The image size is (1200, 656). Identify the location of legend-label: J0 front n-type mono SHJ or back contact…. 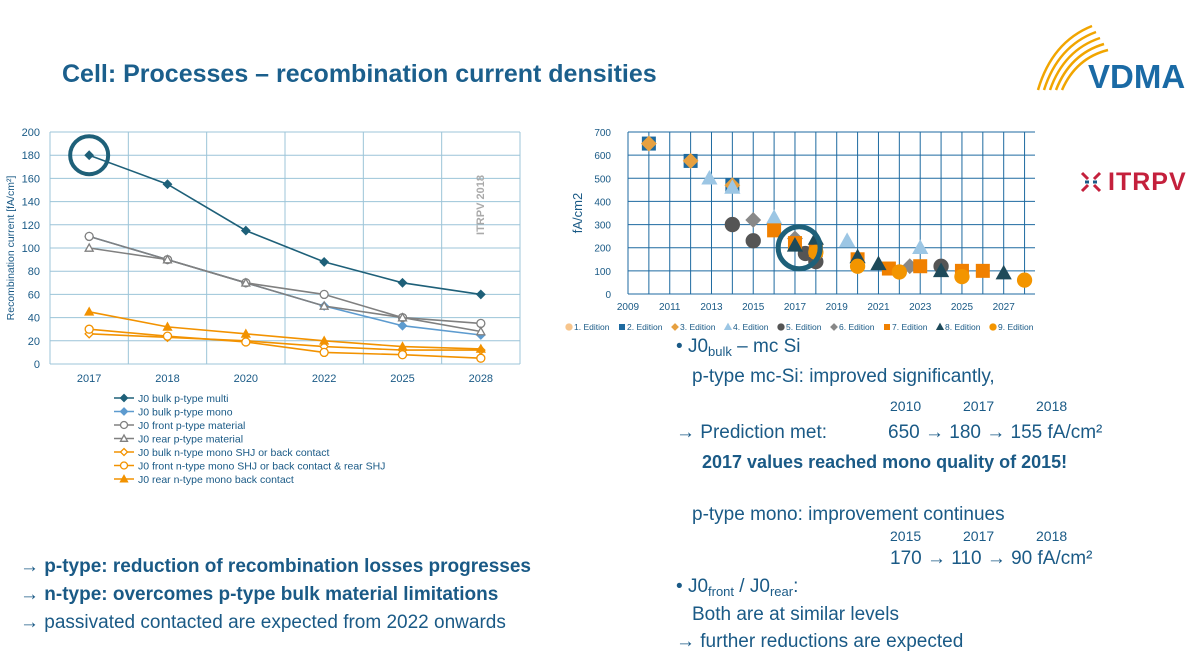
(261, 467).